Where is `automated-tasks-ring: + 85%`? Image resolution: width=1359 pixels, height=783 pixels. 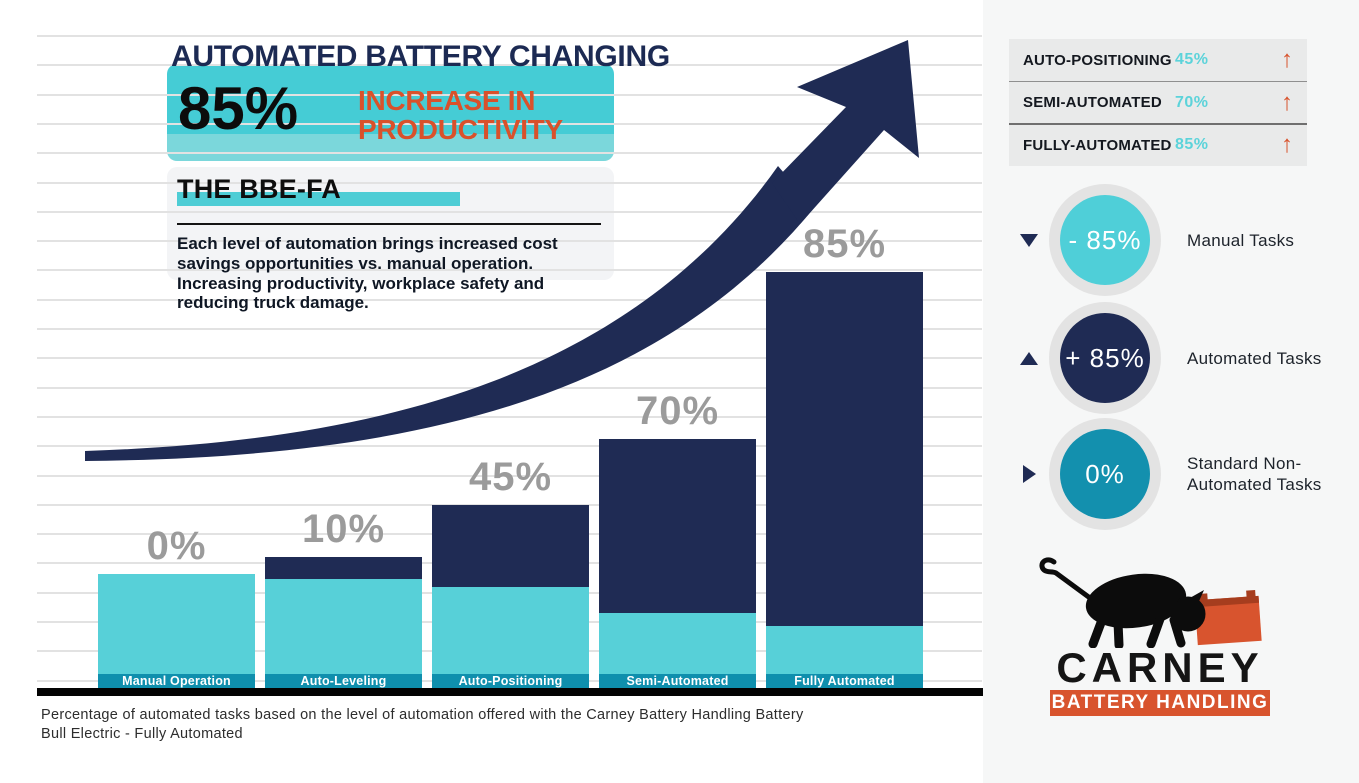
automated-tasks-ring: + 85% is located at coordinates (1105, 358).